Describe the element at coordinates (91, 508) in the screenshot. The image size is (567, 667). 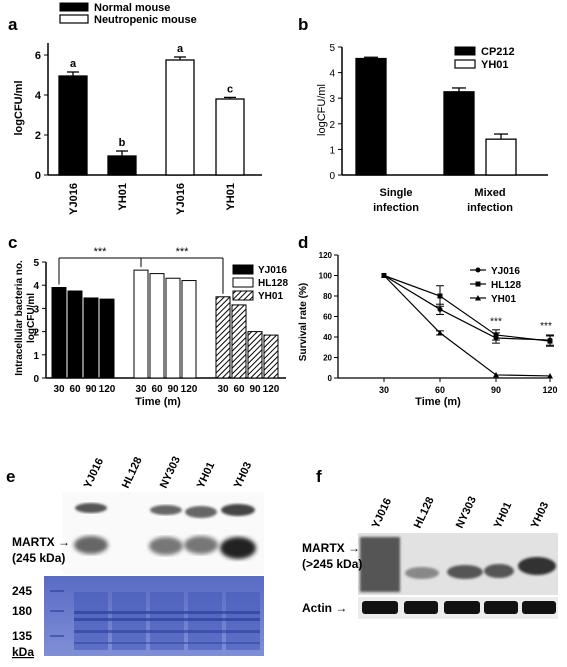
I see `band-e-yj016-top` at that location.